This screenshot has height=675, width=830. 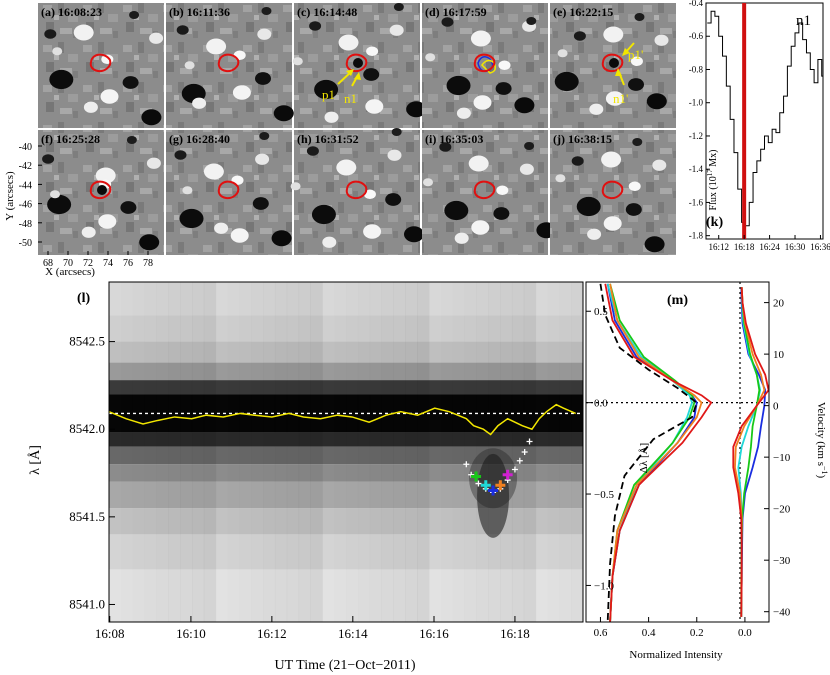 I want to click on y-tick-label: -0.8, so click(x=696, y=69).